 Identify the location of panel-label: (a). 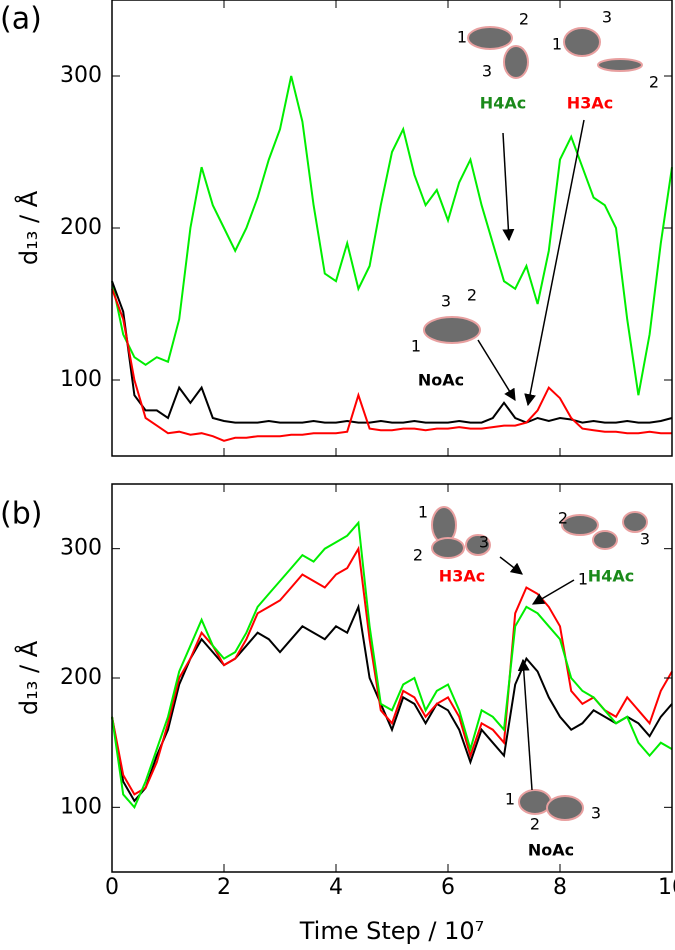
(21, 19).